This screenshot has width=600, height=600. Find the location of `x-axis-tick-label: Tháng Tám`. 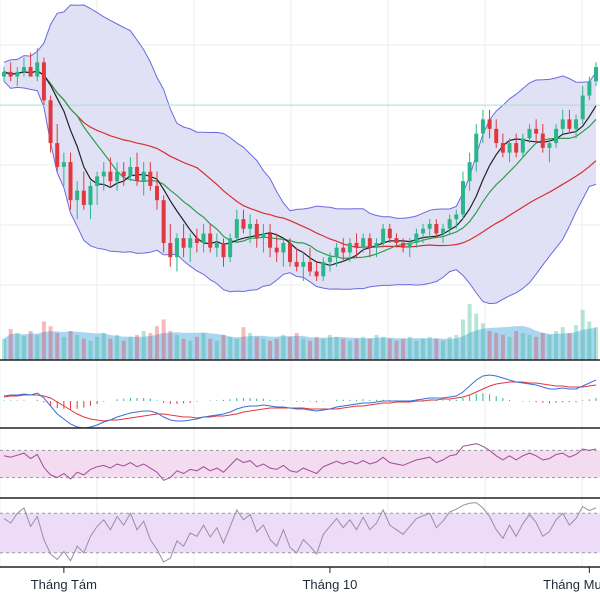

x-axis-tick-label: Tháng Tám is located at coordinates (64, 584).